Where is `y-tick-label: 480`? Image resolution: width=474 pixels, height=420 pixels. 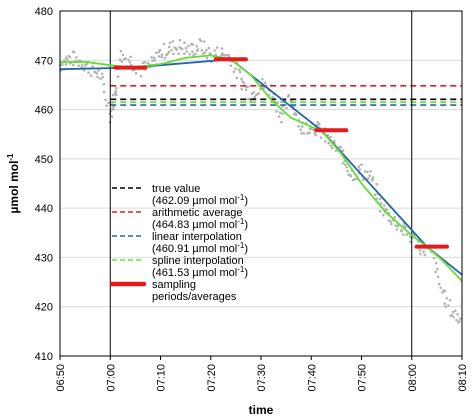
y-tick-label: 480 is located at coordinates (44, 12).